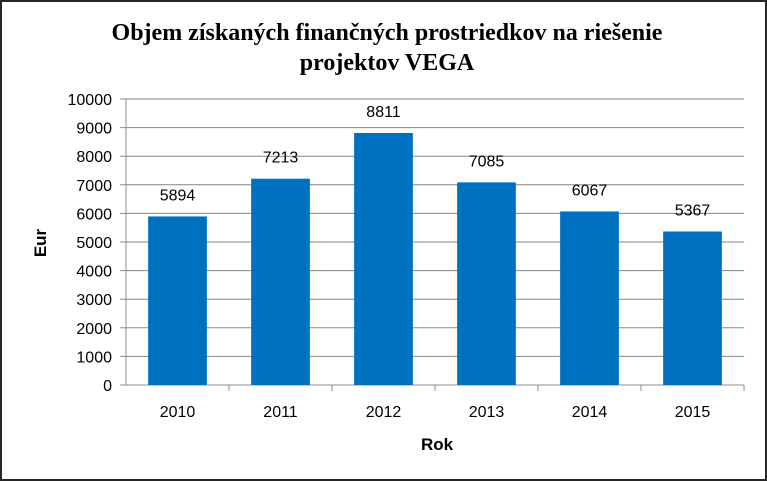 Image resolution: width=767 pixels, height=481 pixels. Describe the element at coordinates (387, 63) in the screenshot. I see `chart-title-line-2: projektov VEGA` at that location.